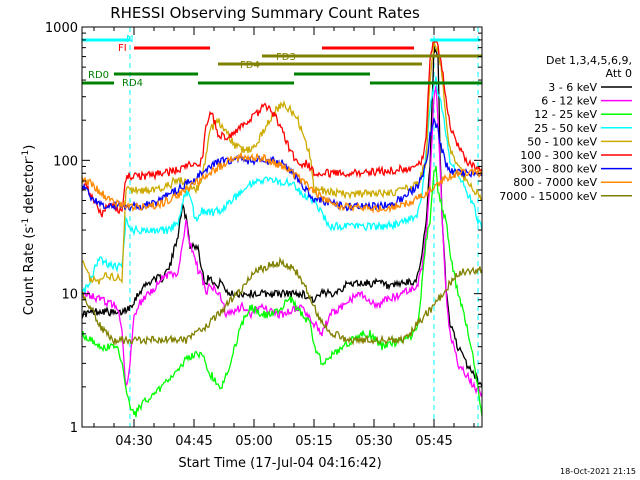  What do you see at coordinates (133, 441) in the screenshot?
I see `x-tick-label: 04:30` at bounding box center [133, 441].